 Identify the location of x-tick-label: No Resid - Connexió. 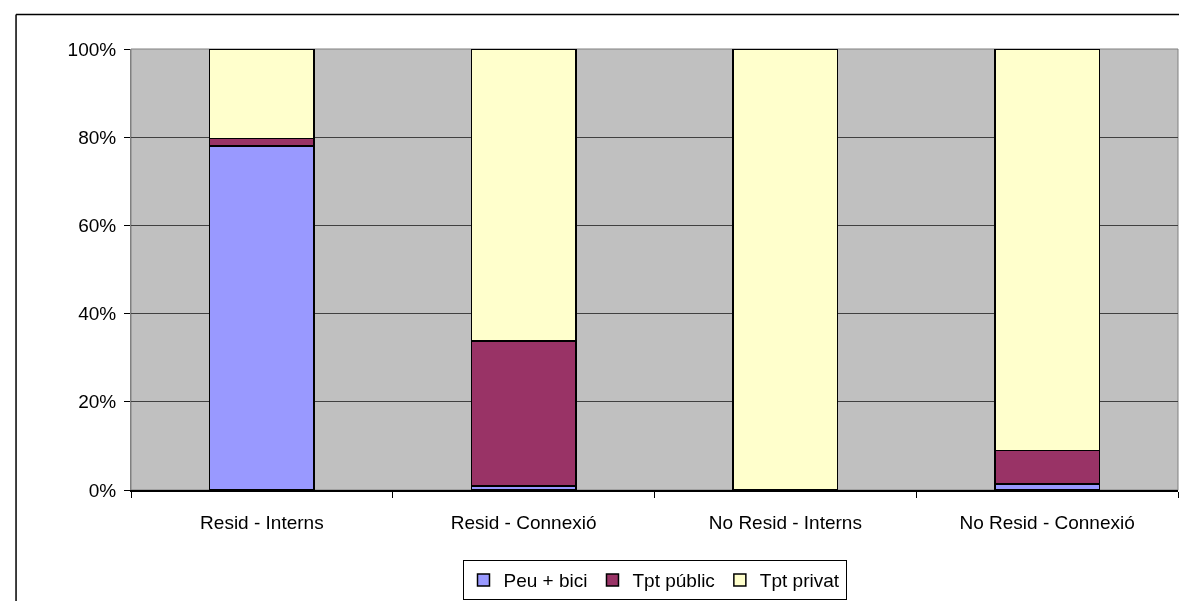
(1047, 522).